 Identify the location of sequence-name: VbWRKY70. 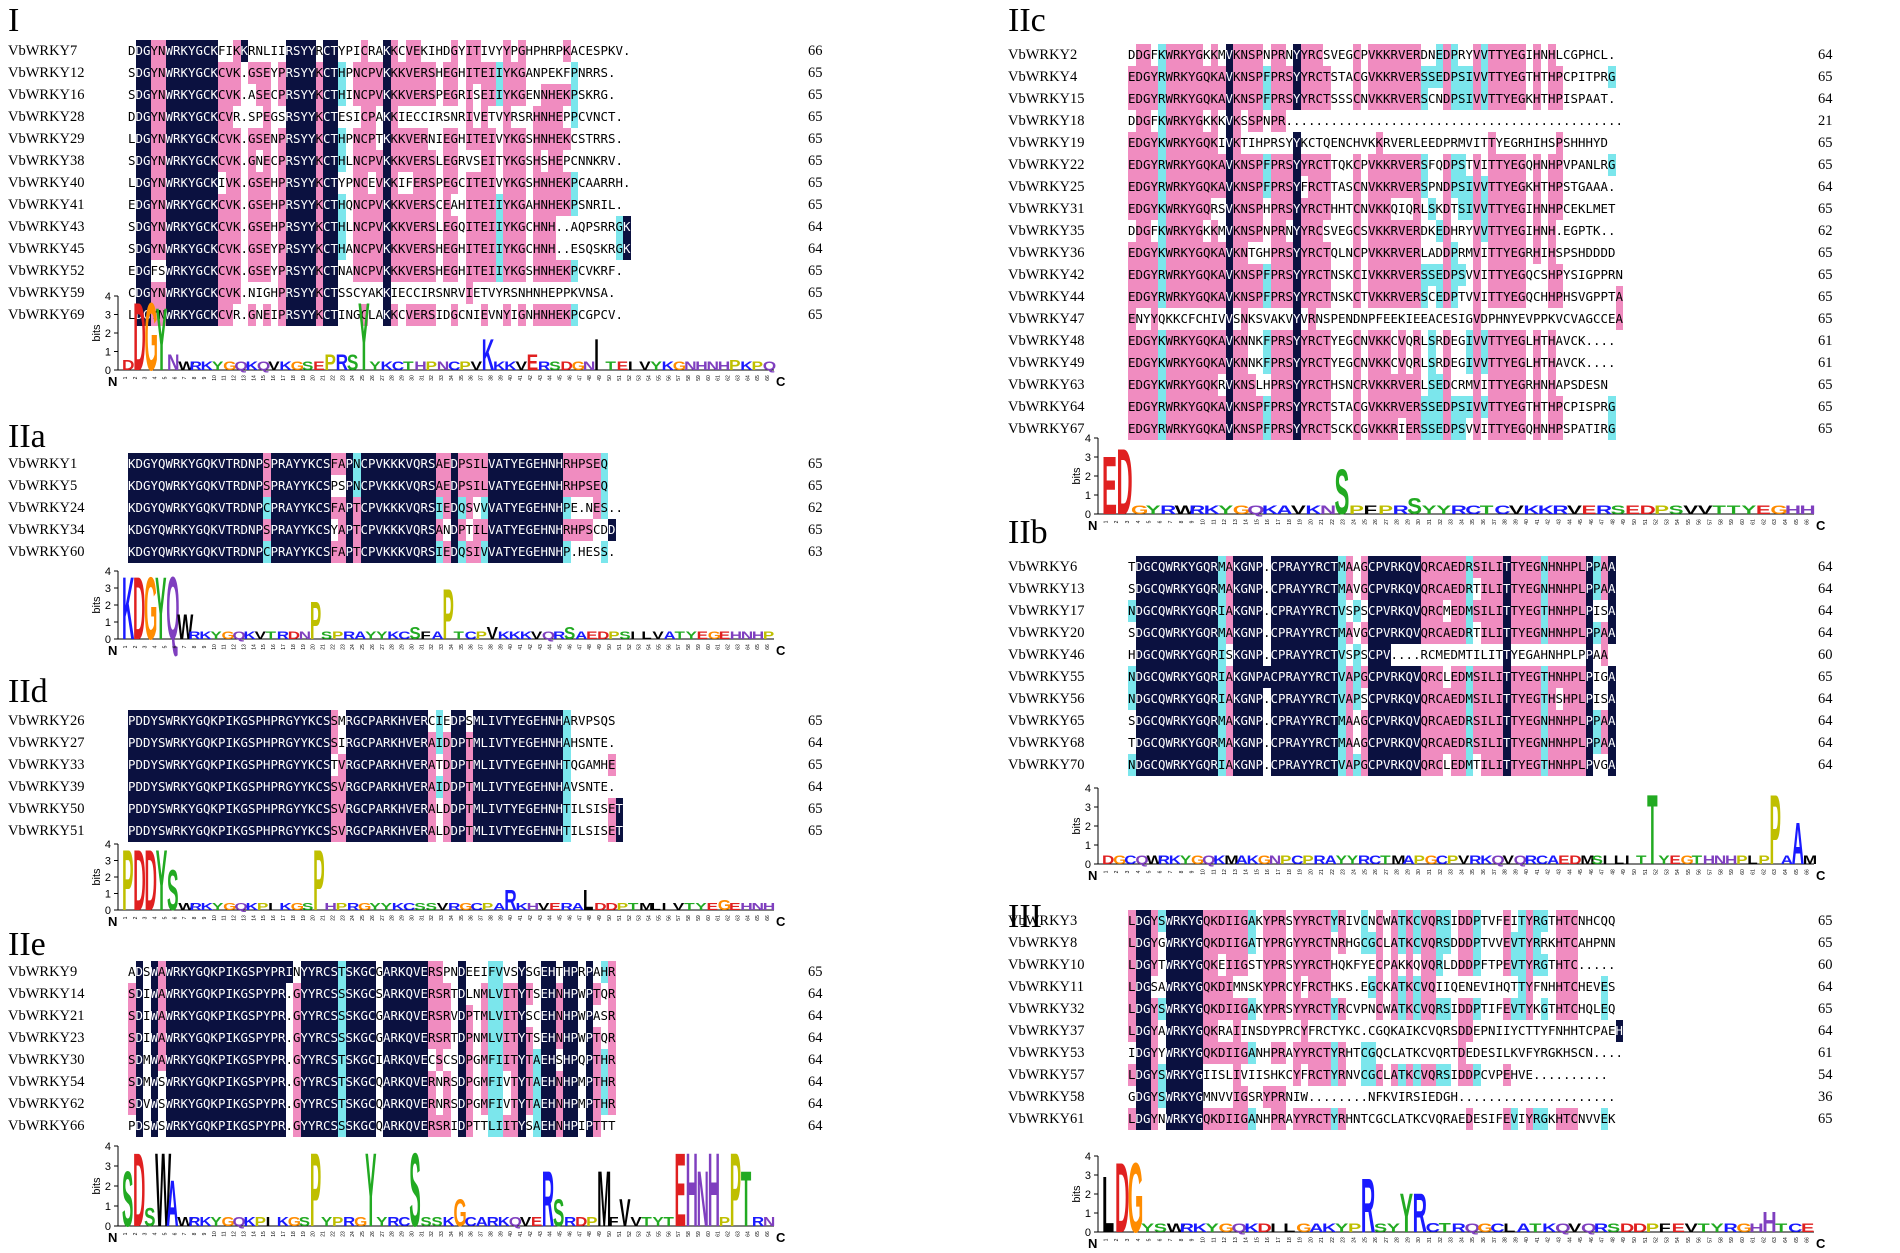
(1046, 765).